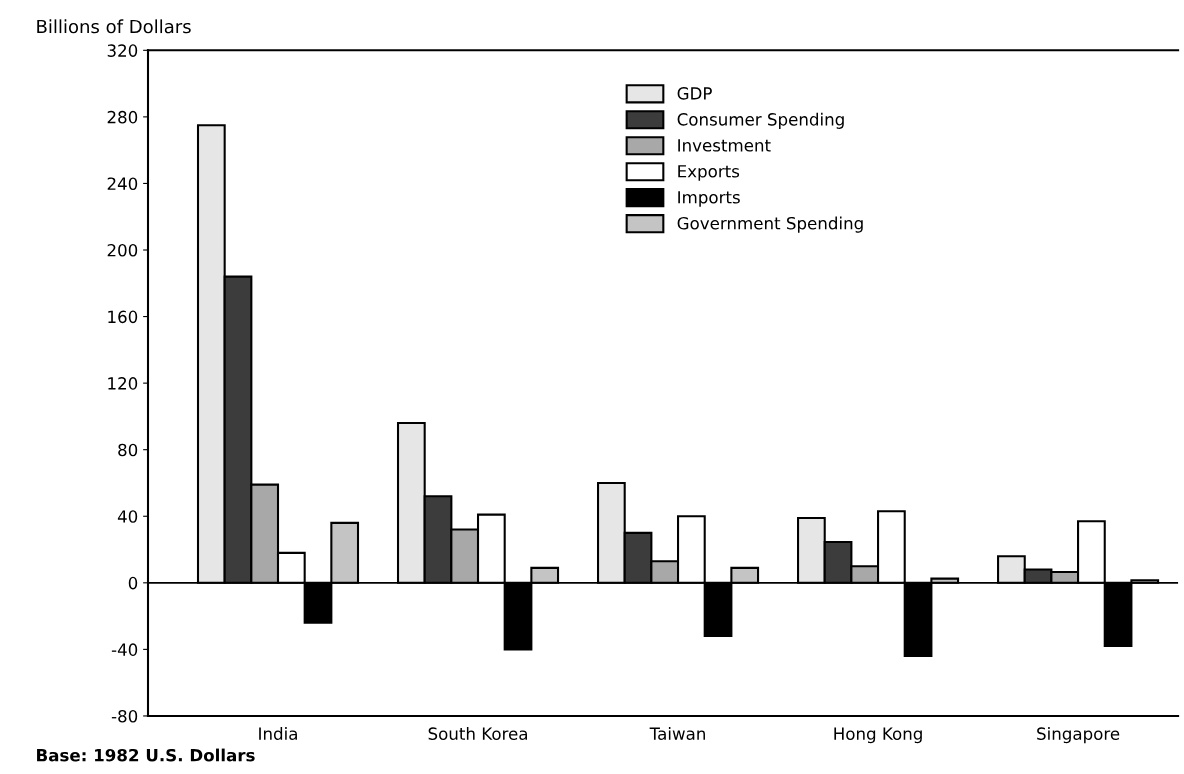  I want to click on x-tick-label: Taiwan, so click(677, 733).